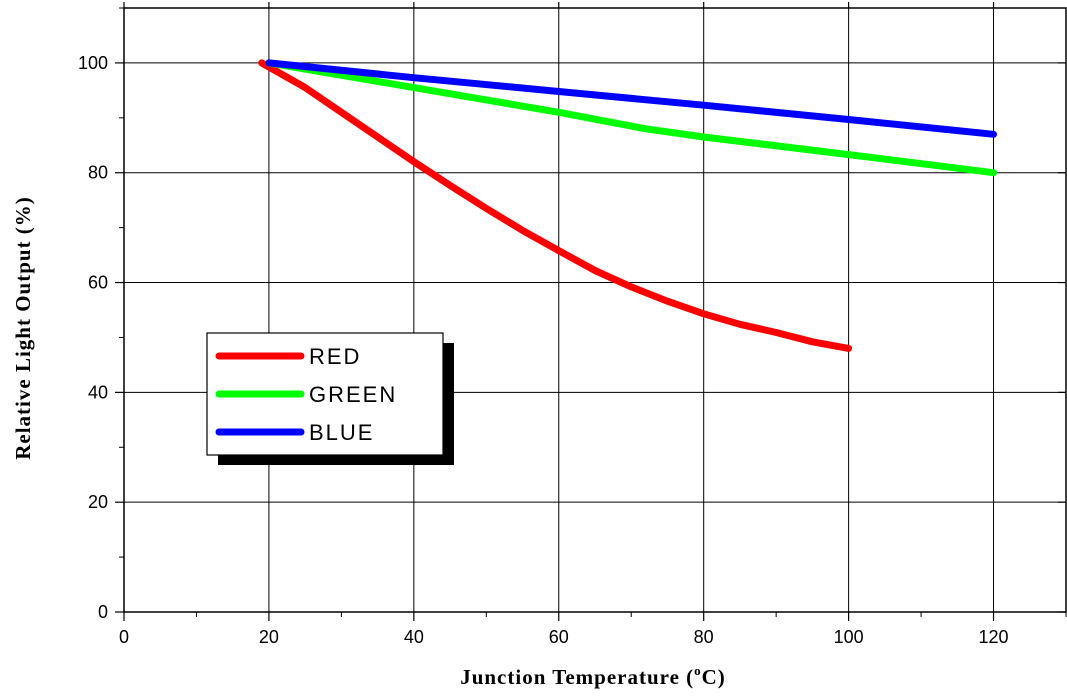 The height and width of the screenshot is (698, 1067). Describe the element at coordinates (414, 637) in the screenshot. I see `x-tick-label: 40` at that location.